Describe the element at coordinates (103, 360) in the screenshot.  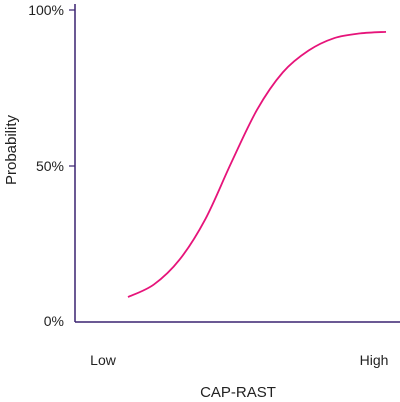
I see `x-category-low: Low` at that location.